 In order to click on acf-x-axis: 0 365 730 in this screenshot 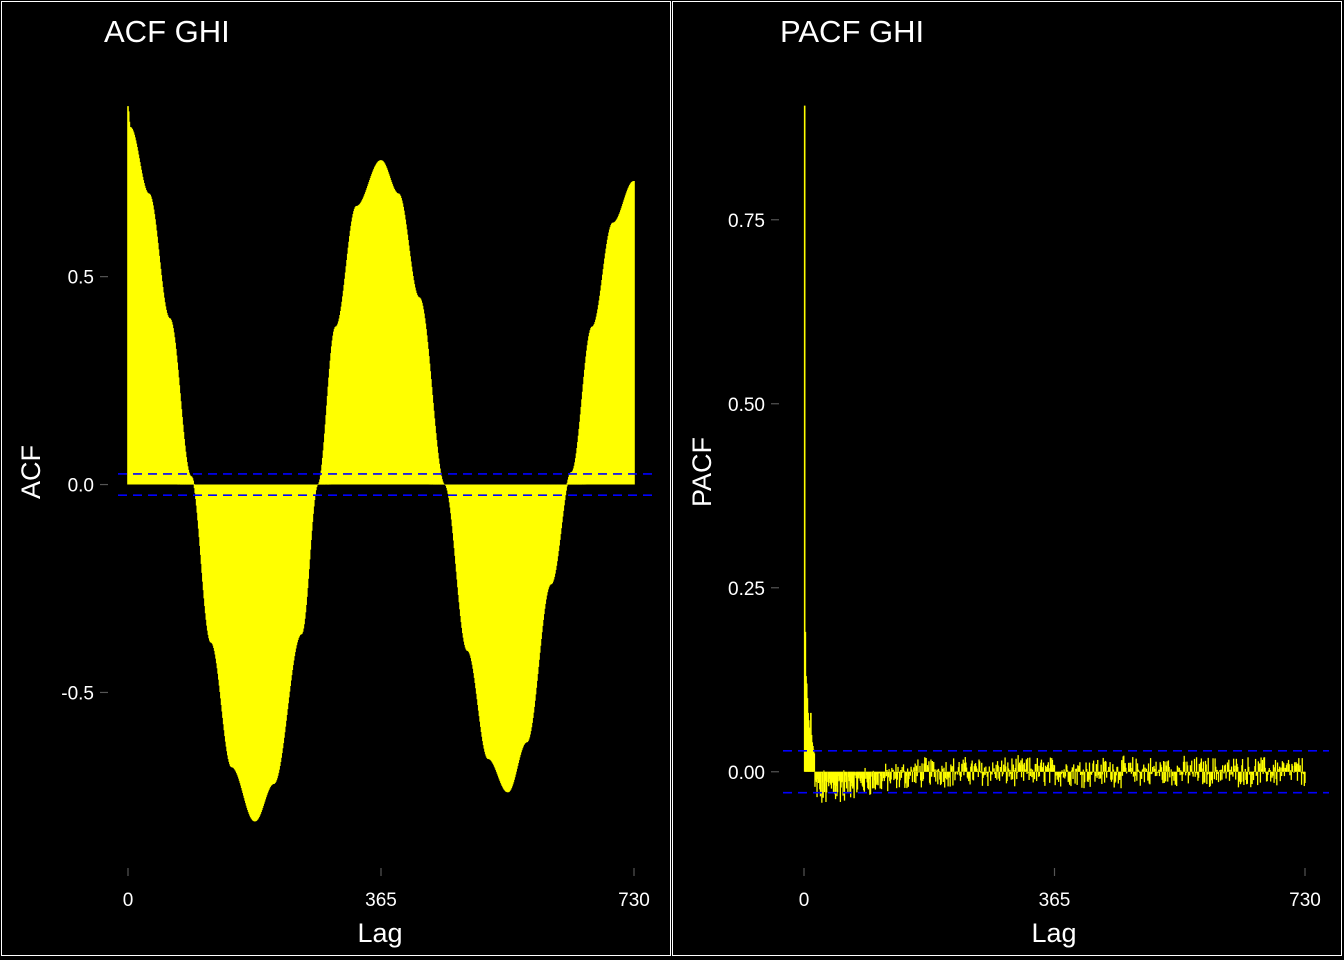, I will do `click(386, 889)`.